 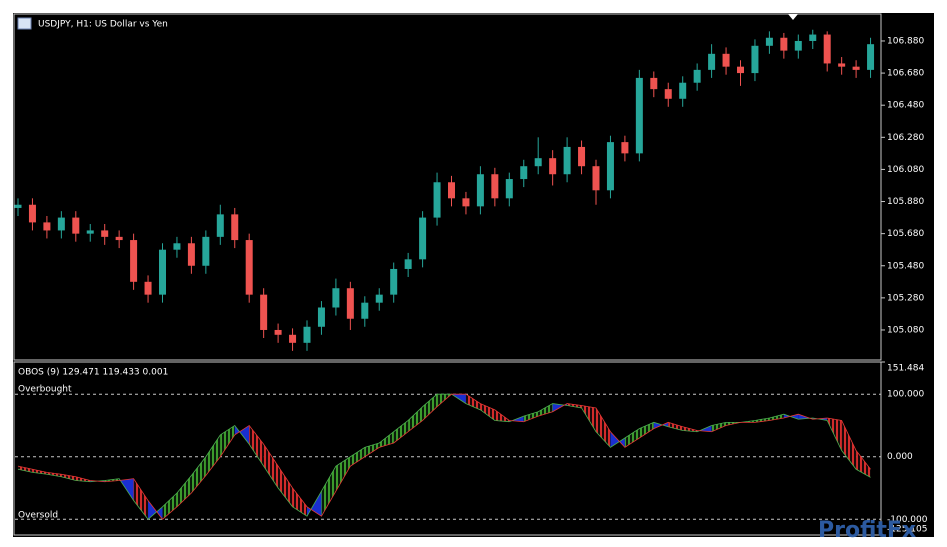 I want to click on y-tick-label: 105.280, so click(x=905, y=298).